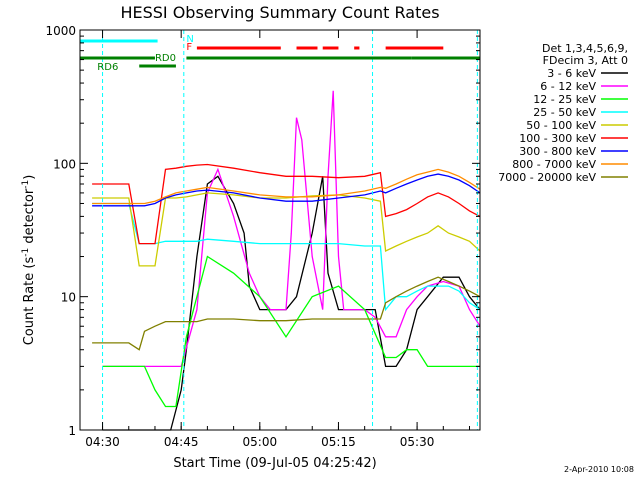 This screenshot has width=640, height=480. What do you see at coordinates (564, 99) in the screenshot?
I see `legend-label: 12 - 25 keV` at bounding box center [564, 99].